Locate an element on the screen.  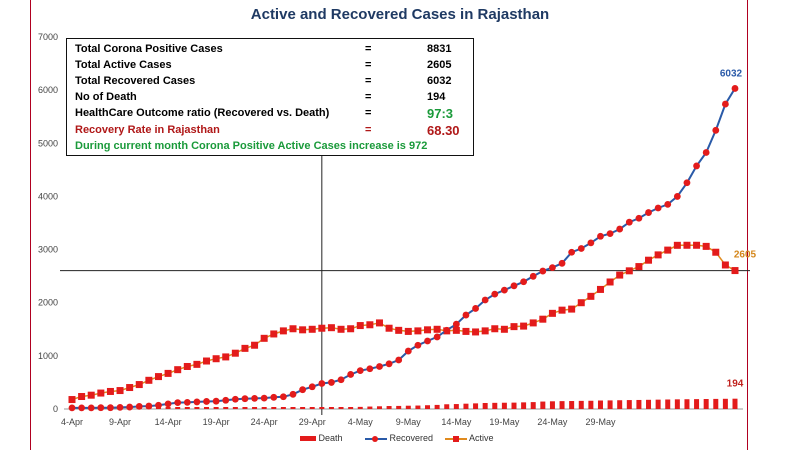
x-tick-label: 19-May is located at coordinates (504, 422).